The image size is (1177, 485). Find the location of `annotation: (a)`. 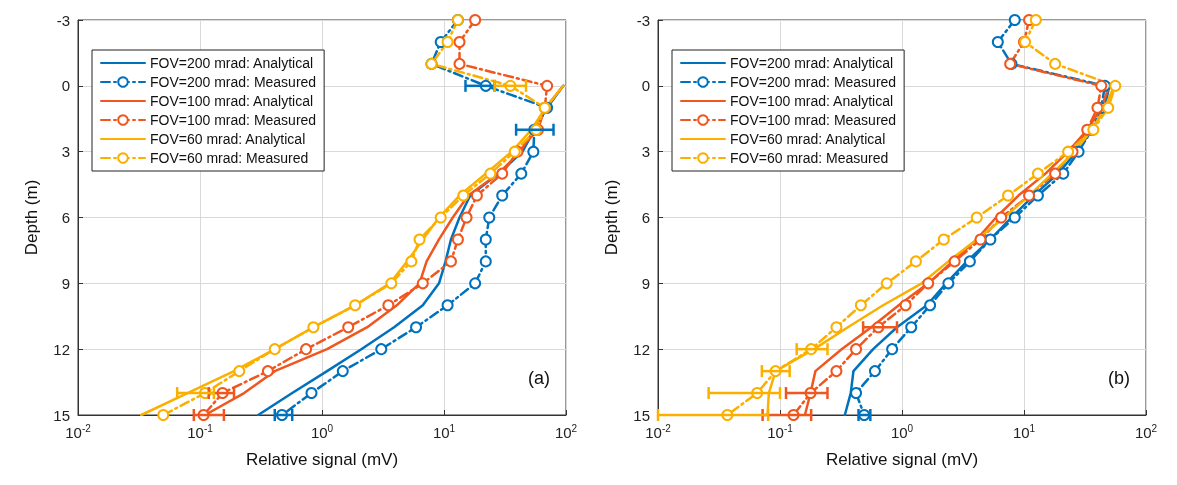

annotation: (a) is located at coordinates (539, 378).